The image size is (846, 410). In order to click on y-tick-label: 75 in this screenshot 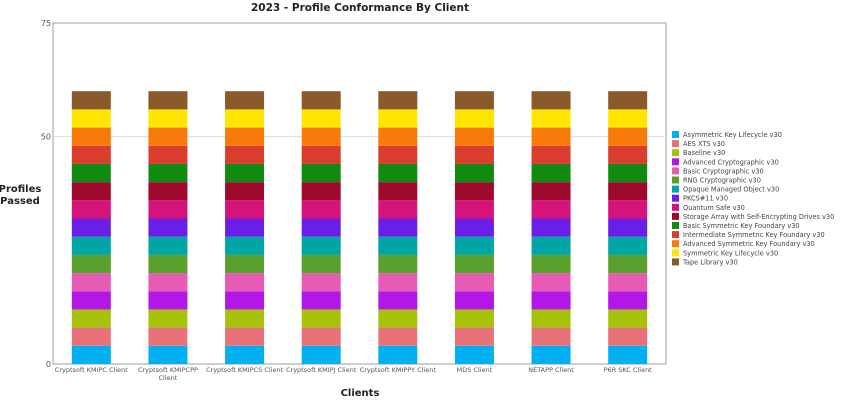, I will do `click(46, 23)`.